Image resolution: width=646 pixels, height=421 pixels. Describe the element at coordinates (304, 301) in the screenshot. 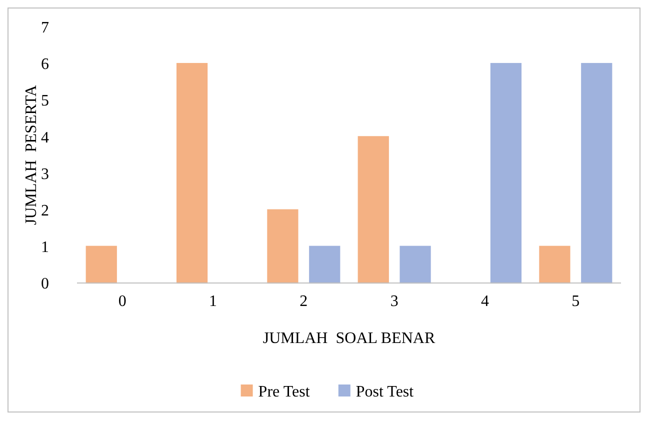

I see `x-tick-label: 2` at that location.